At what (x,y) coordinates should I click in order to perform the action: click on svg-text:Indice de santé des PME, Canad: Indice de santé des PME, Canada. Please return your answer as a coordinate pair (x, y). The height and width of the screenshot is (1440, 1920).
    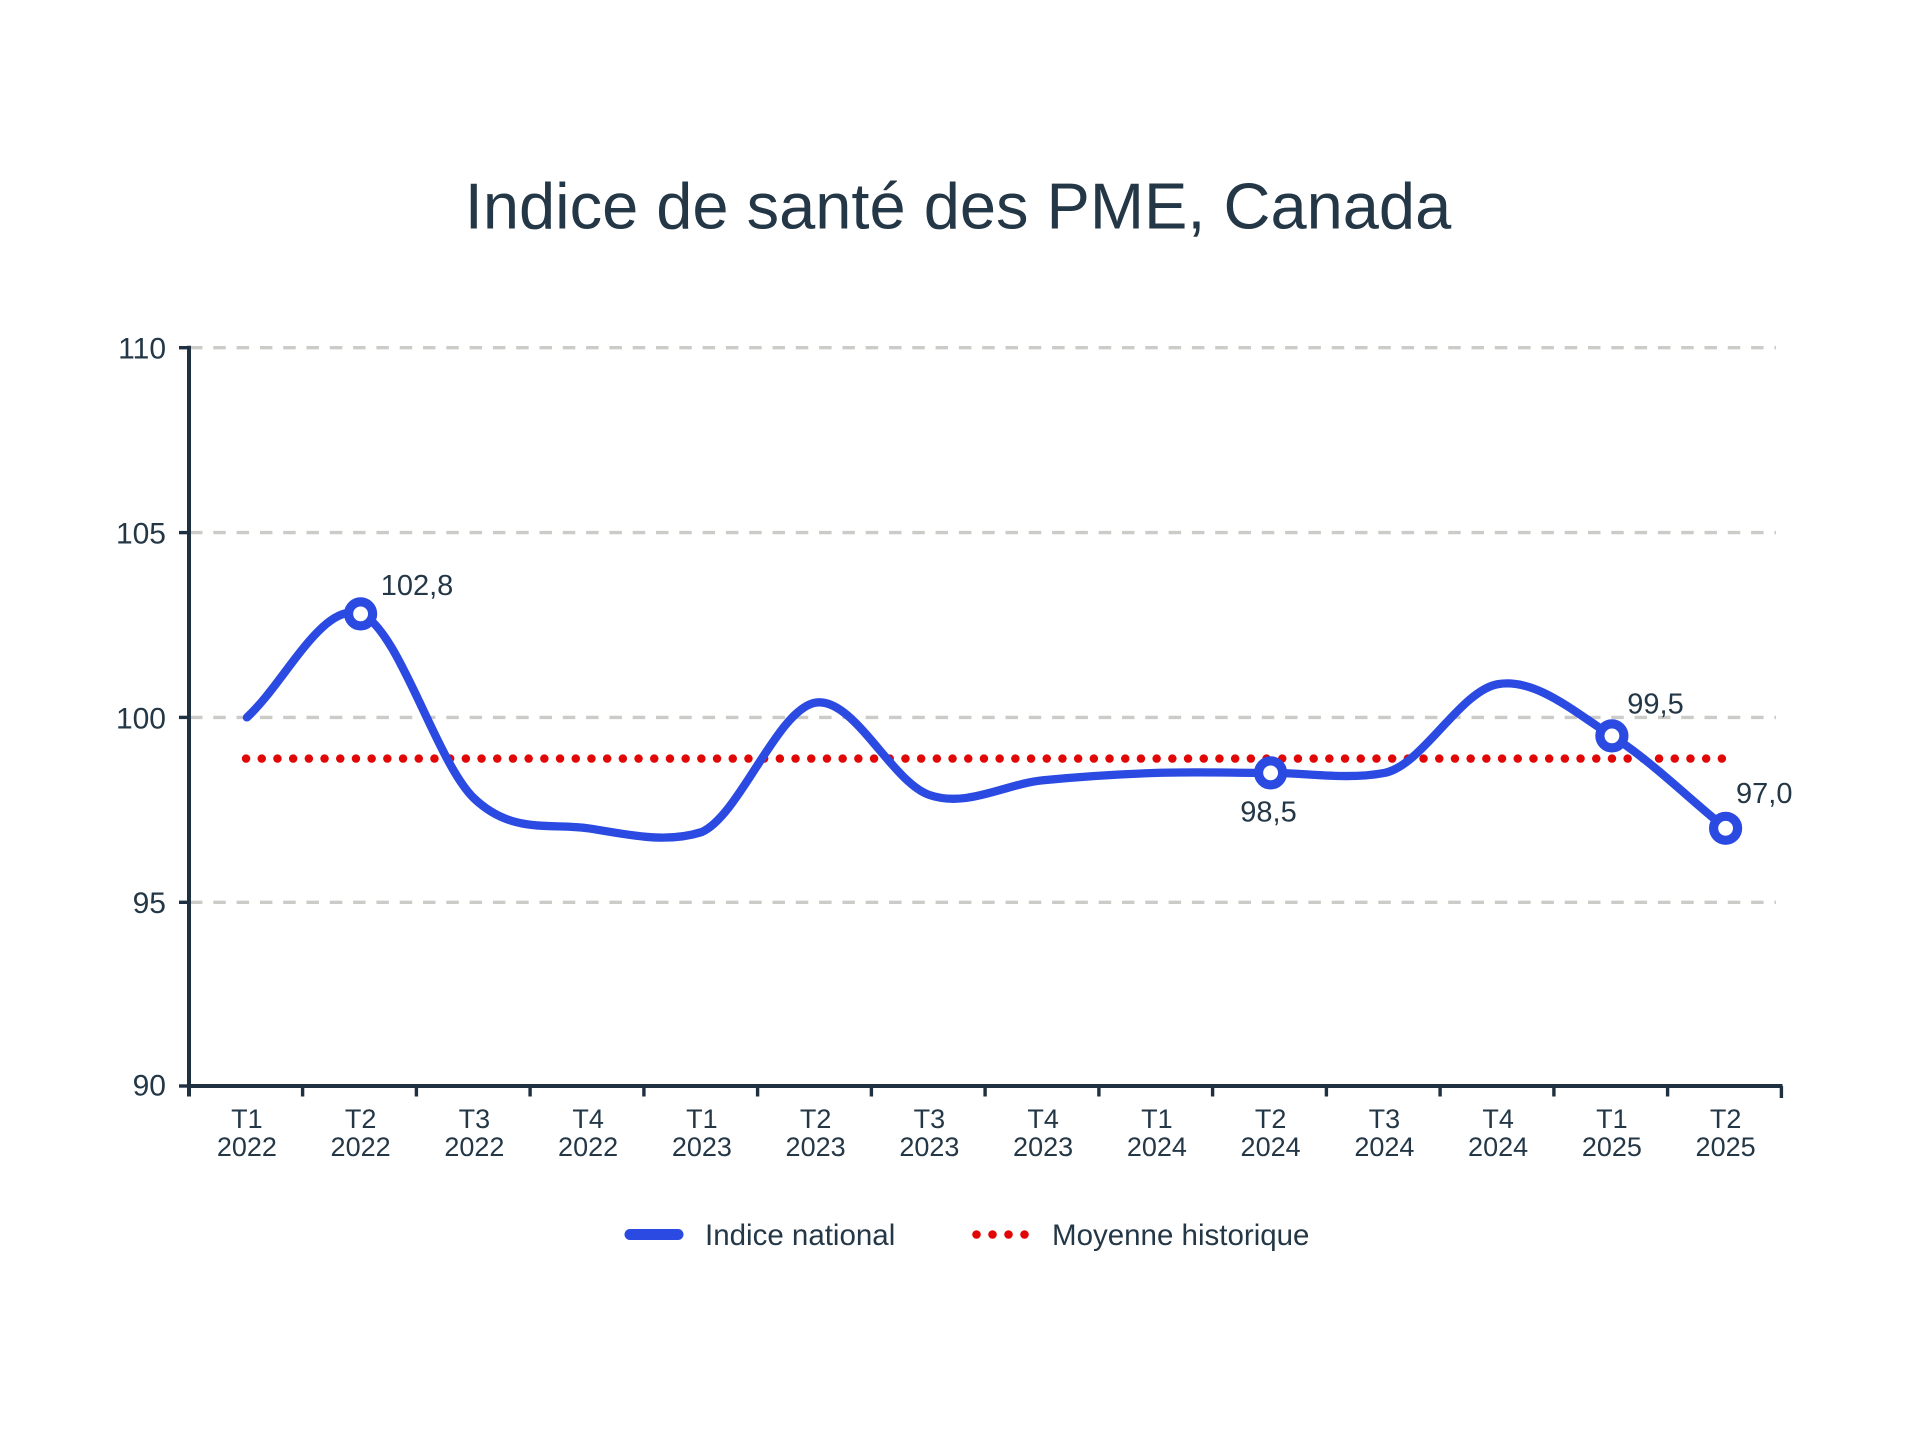
    Looking at the image, I should click on (958, 206).